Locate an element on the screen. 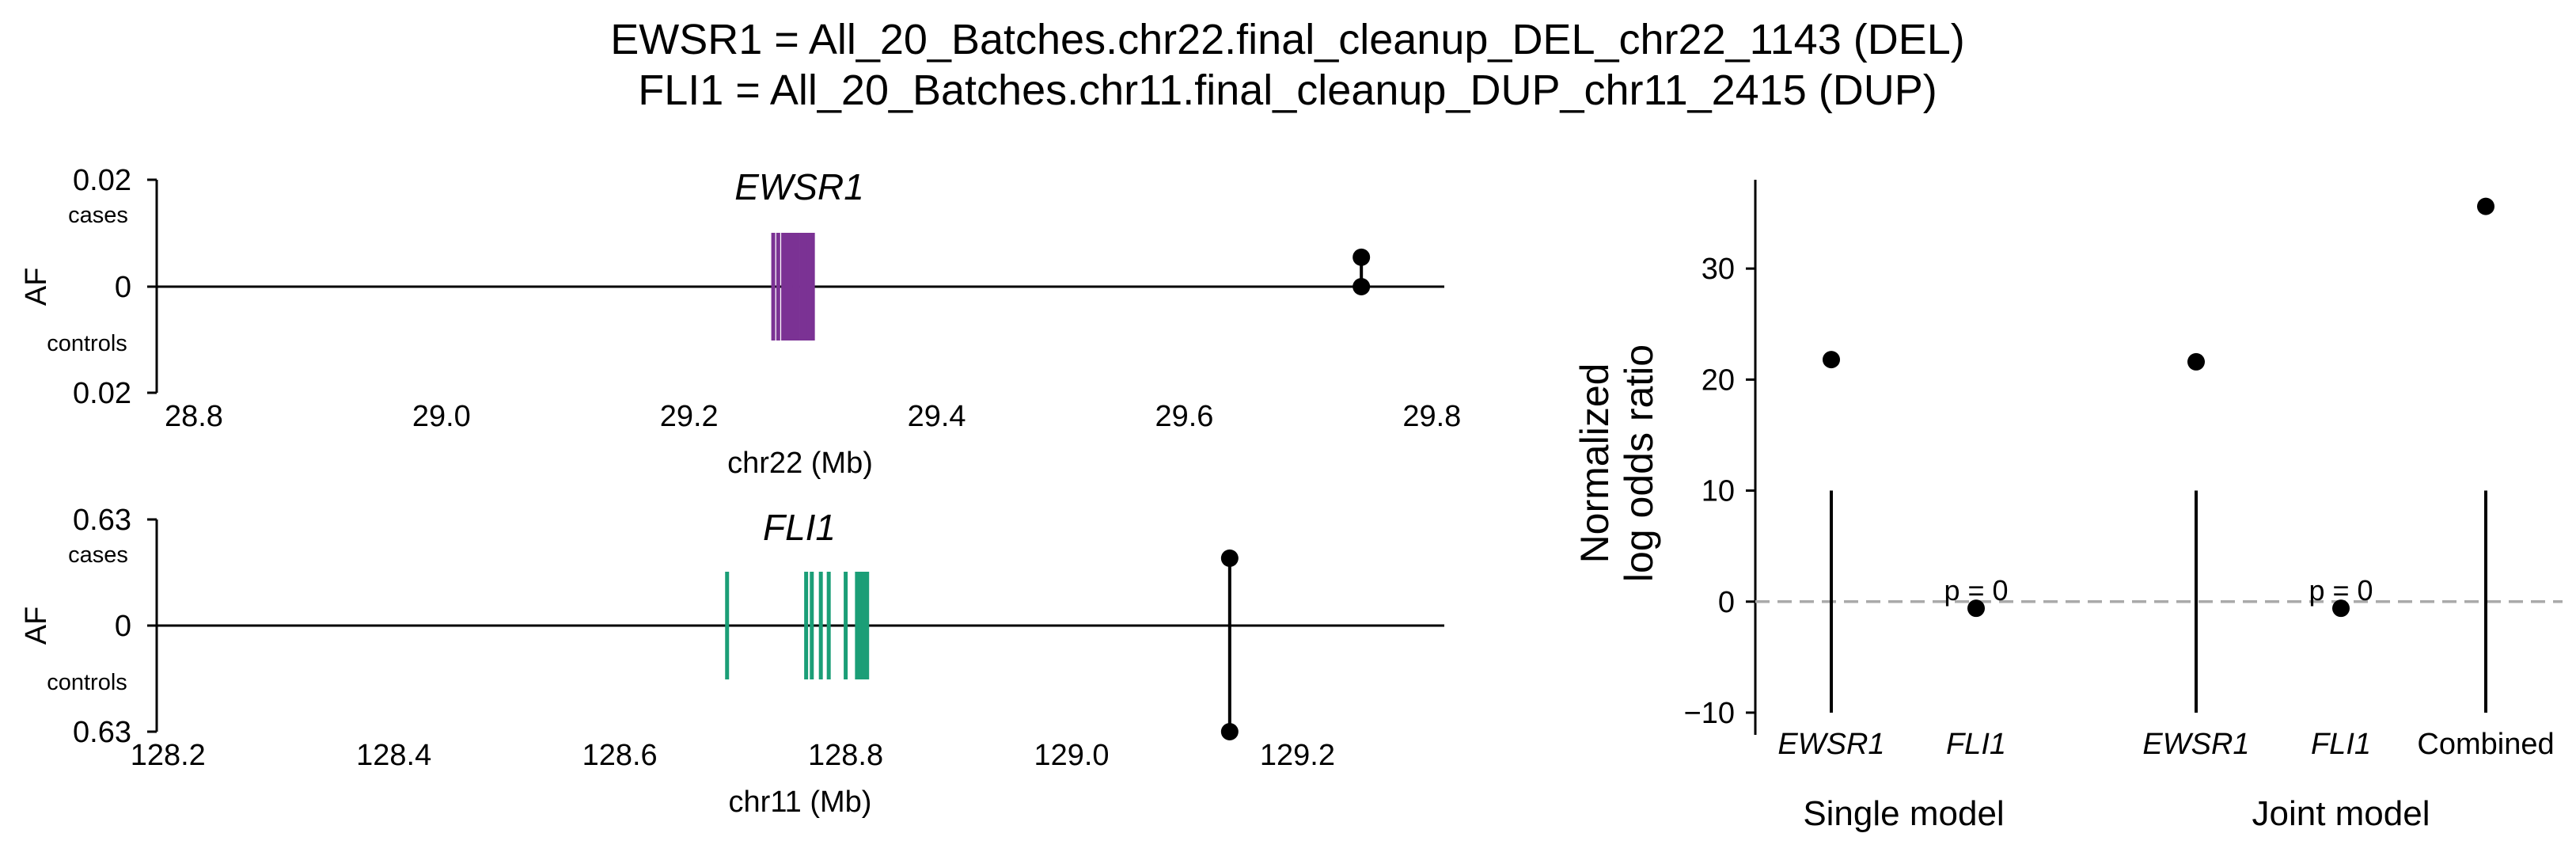 This screenshot has width=2576, height=856. fli1-x-tick-label: 128.6 is located at coordinates (620, 755).